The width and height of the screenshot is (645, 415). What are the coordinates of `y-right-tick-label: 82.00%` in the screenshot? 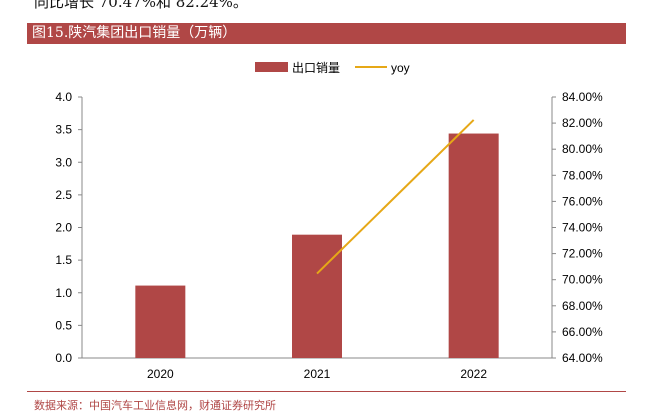 It's located at (582, 123).